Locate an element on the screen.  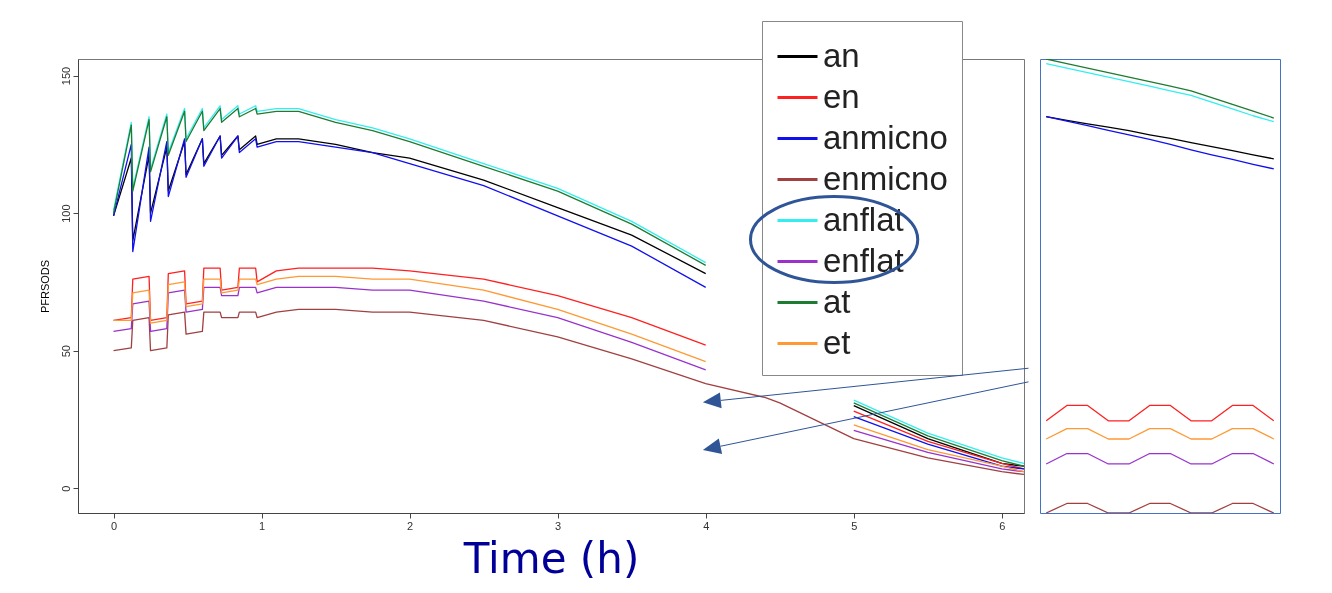
x-tick-label: 4 is located at coordinates (706, 525).